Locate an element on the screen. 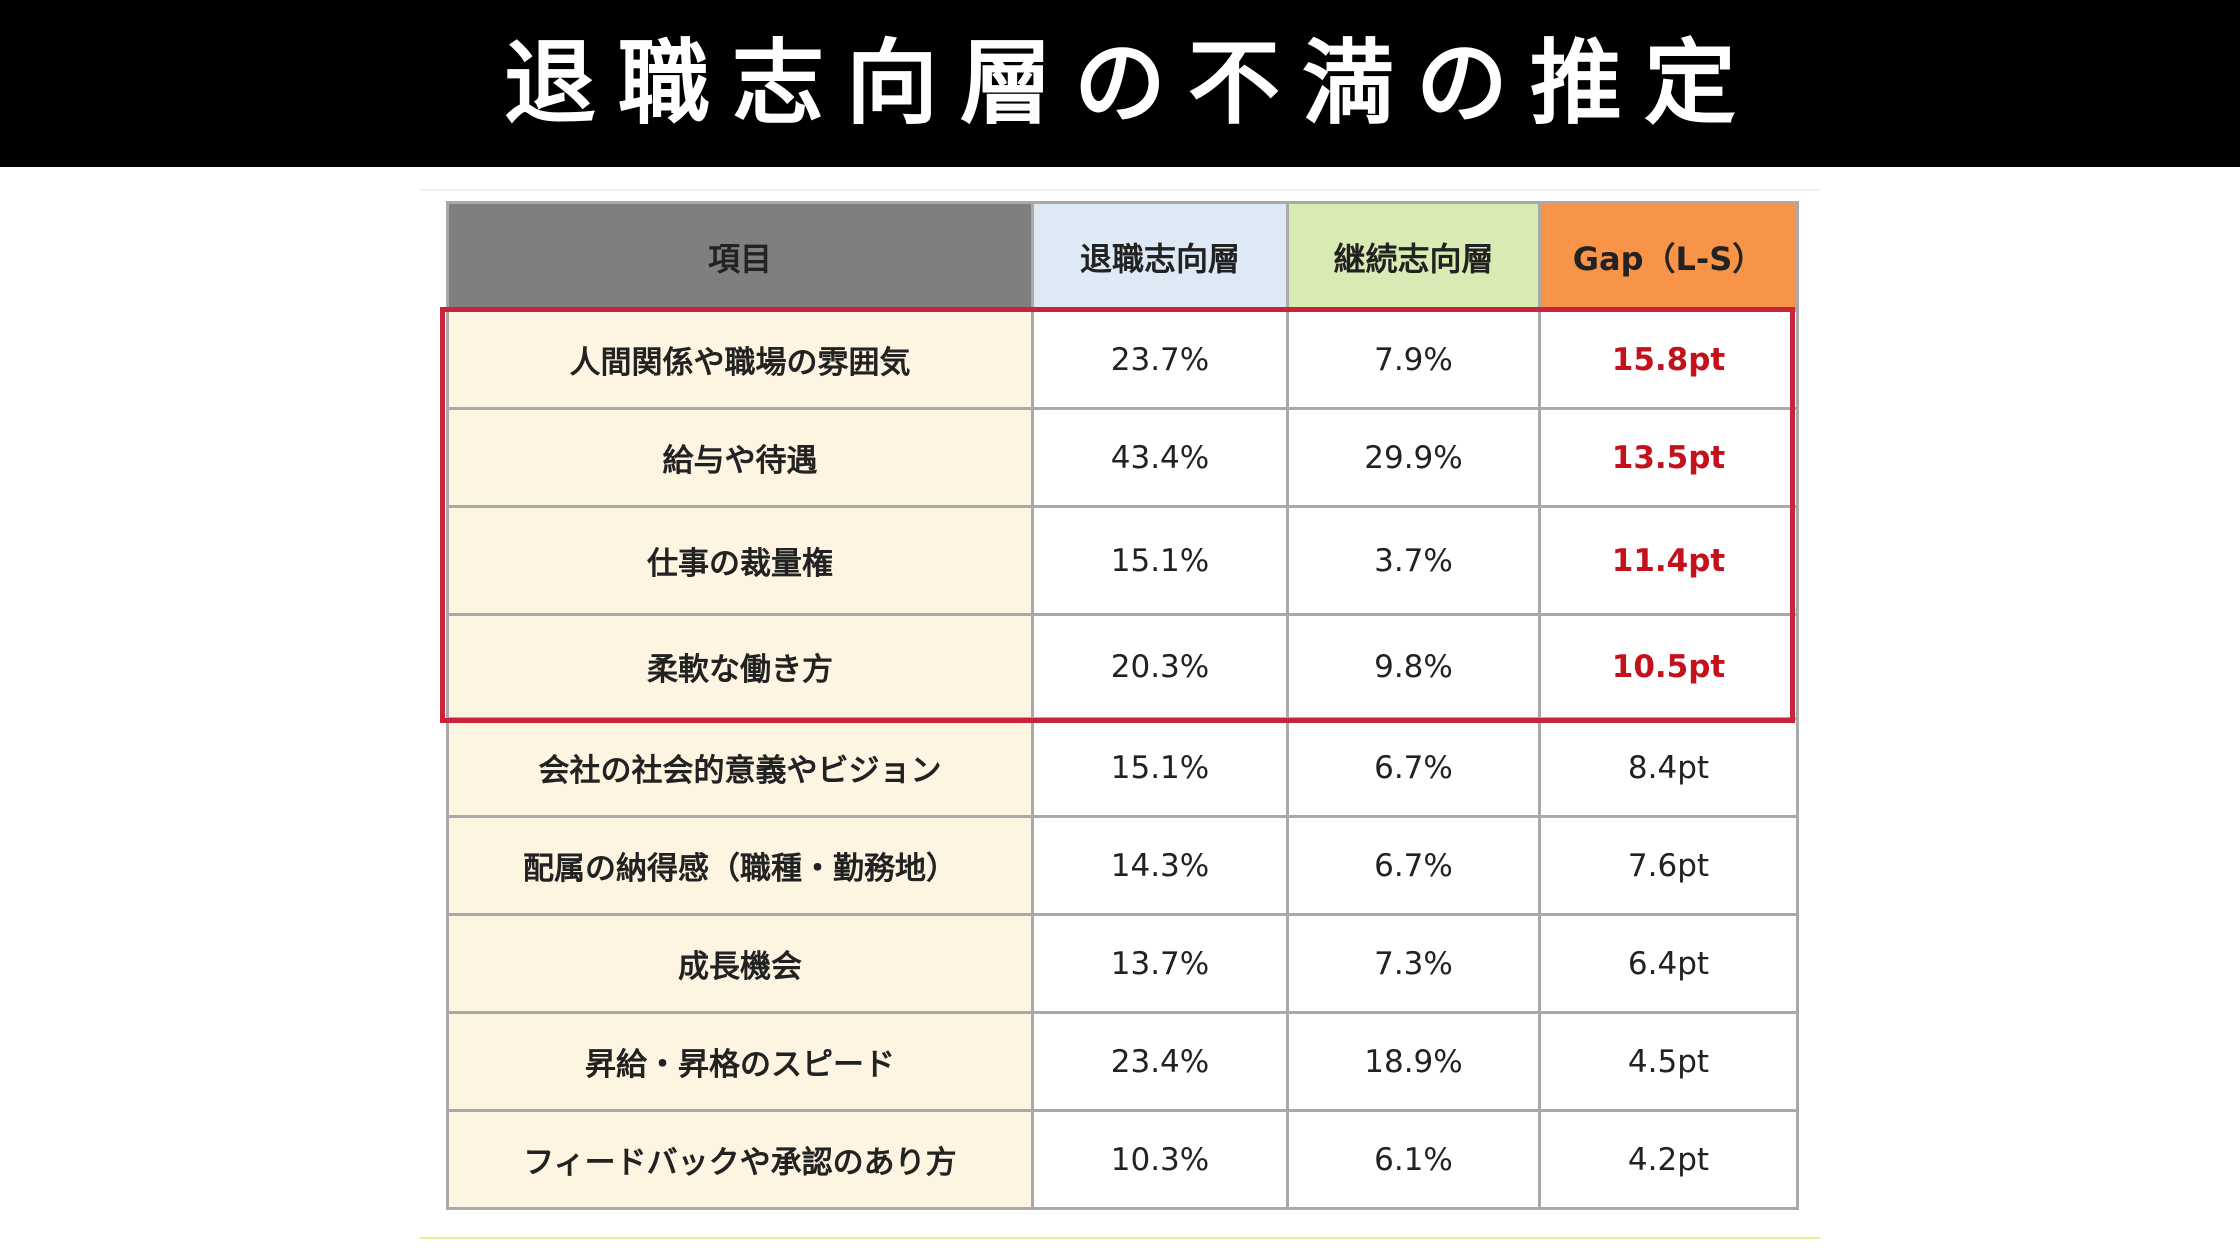 The image size is (2240, 1260). leave-value-cell: 23.4% is located at coordinates (1160, 1061).